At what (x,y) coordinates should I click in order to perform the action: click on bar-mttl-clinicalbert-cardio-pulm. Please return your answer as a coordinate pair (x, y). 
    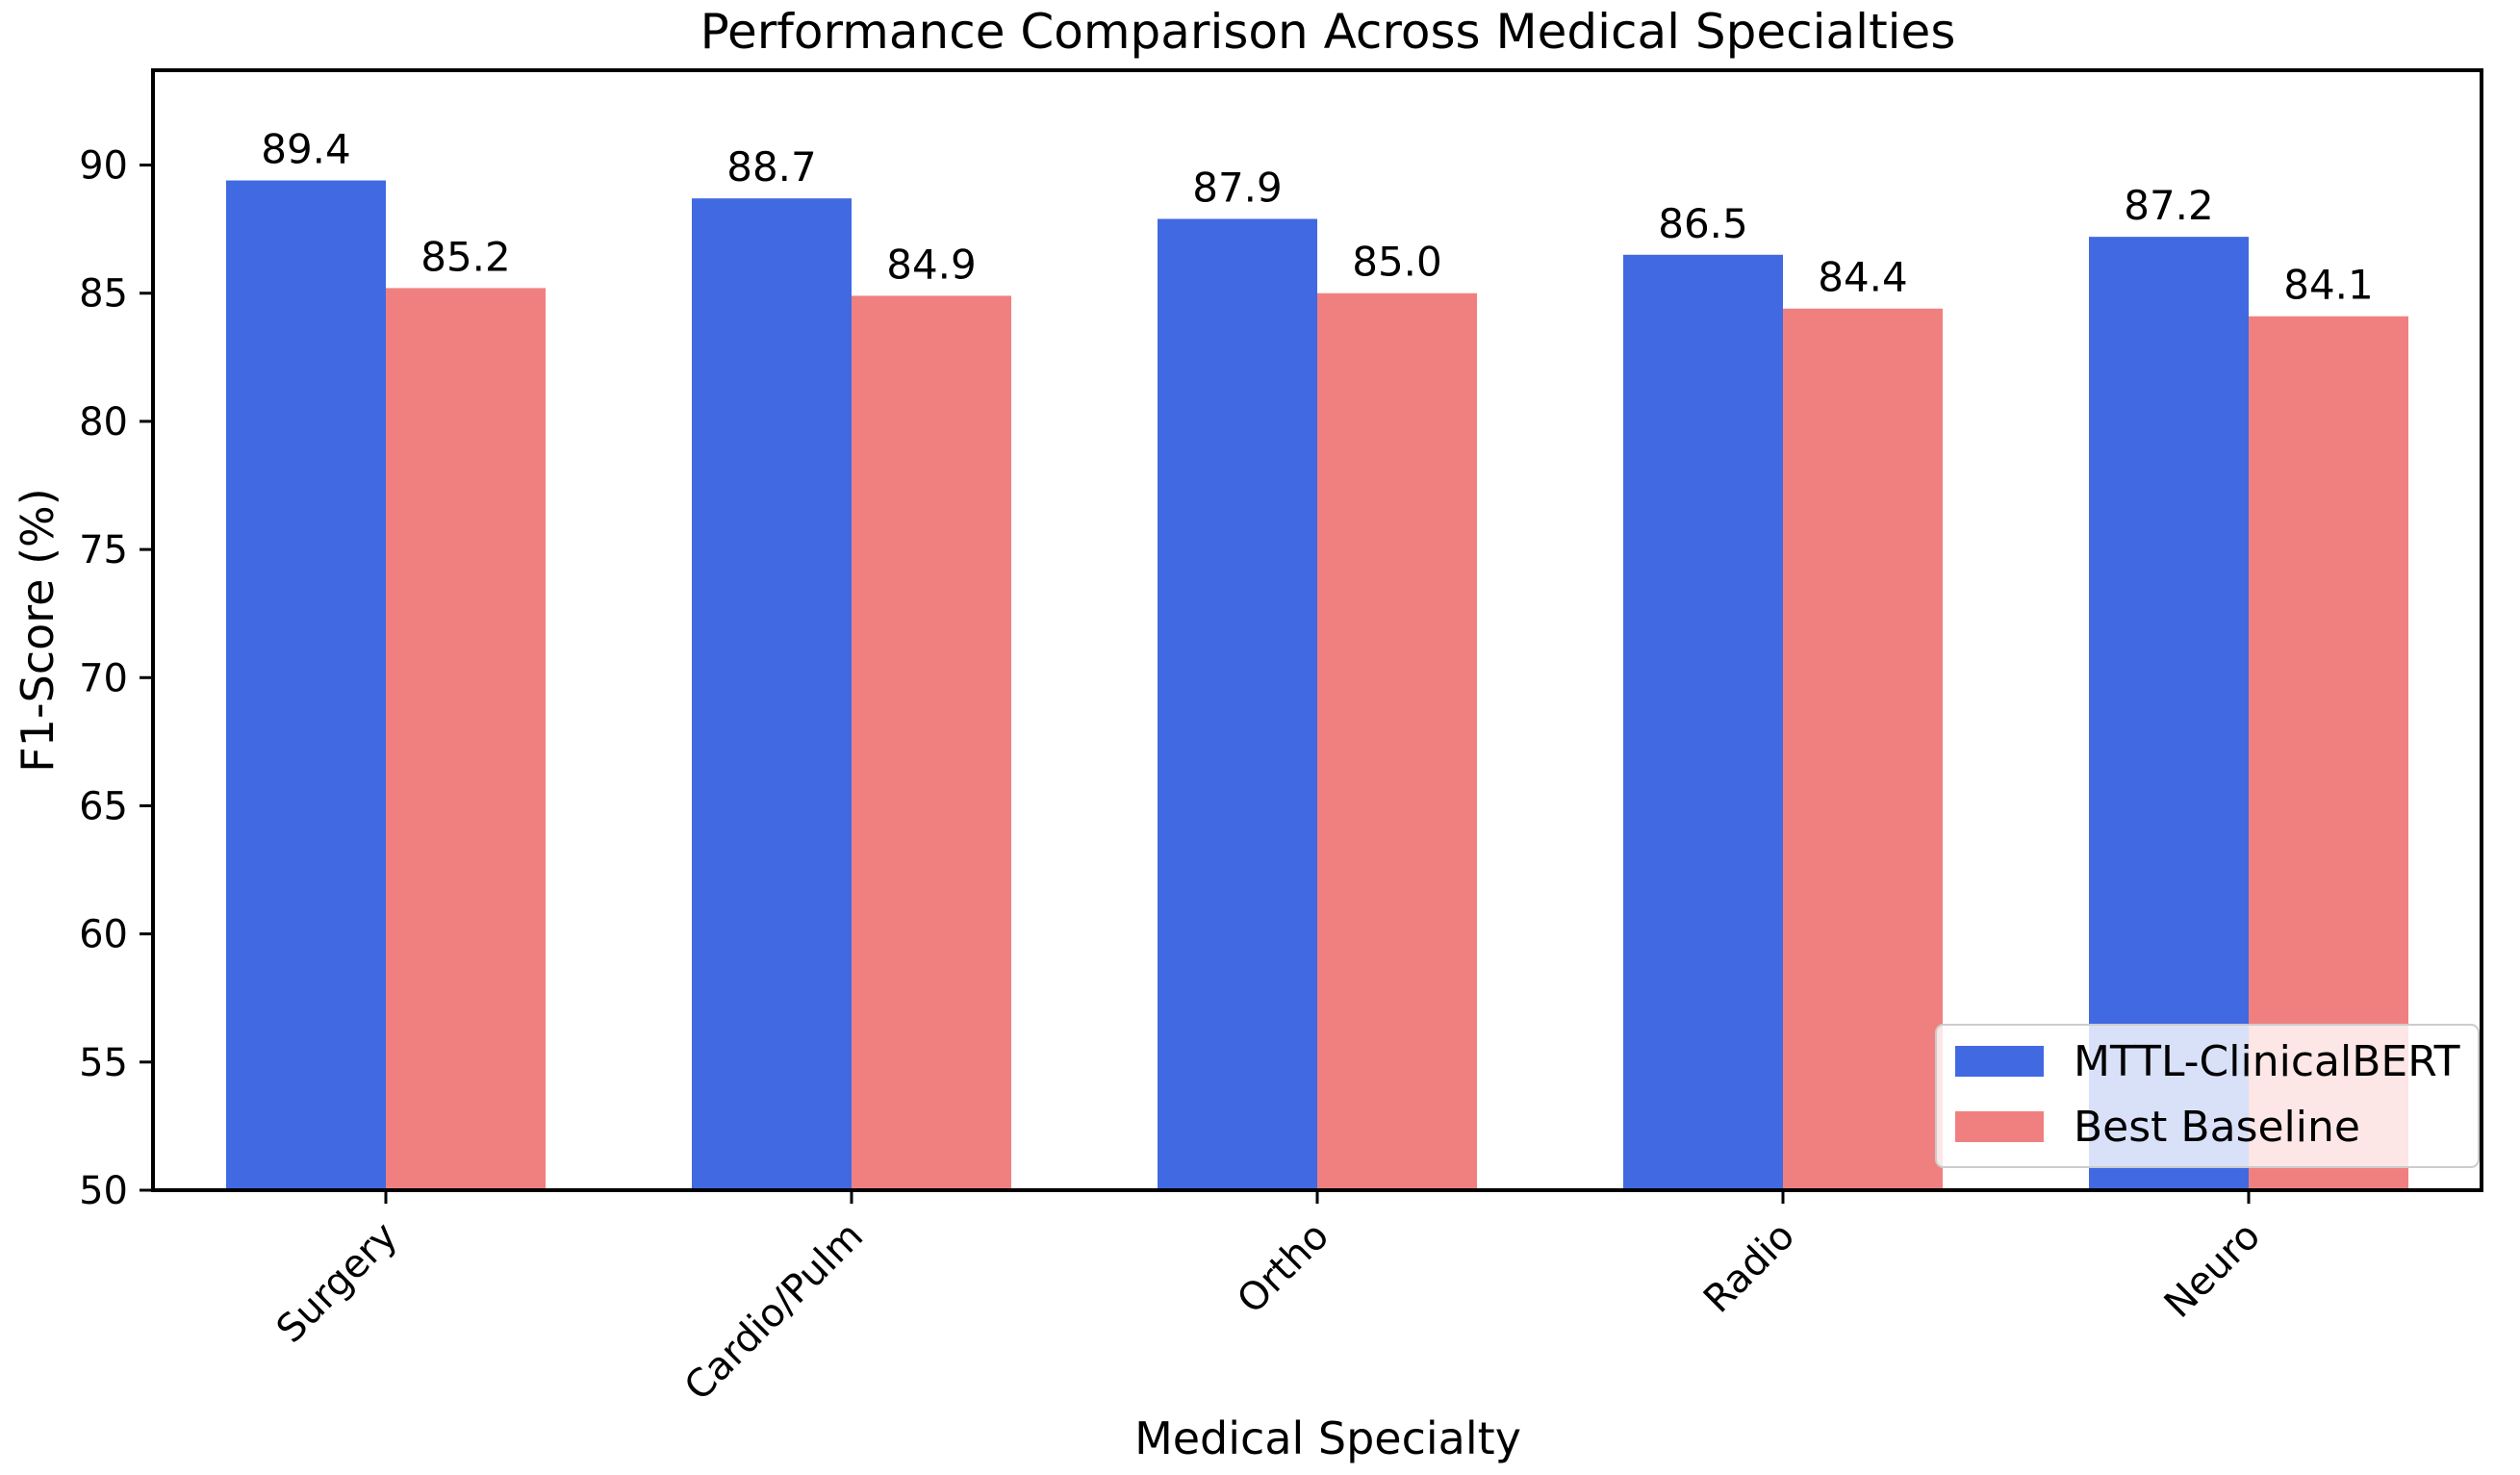
    Looking at the image, I should click on (772, 694).